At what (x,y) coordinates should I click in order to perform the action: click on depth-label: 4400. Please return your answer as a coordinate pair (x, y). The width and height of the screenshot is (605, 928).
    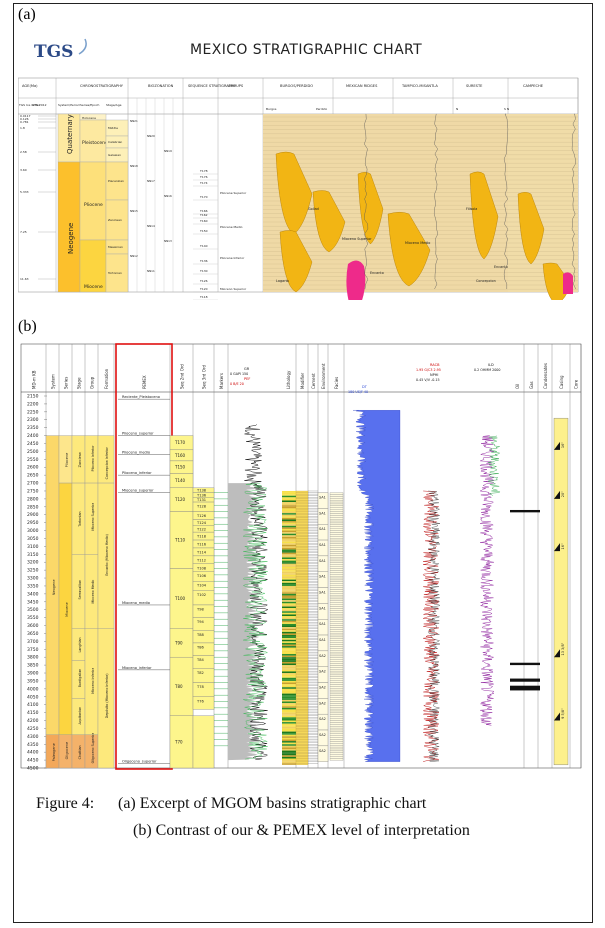
    Looking at the image, I should click on (33, 753).